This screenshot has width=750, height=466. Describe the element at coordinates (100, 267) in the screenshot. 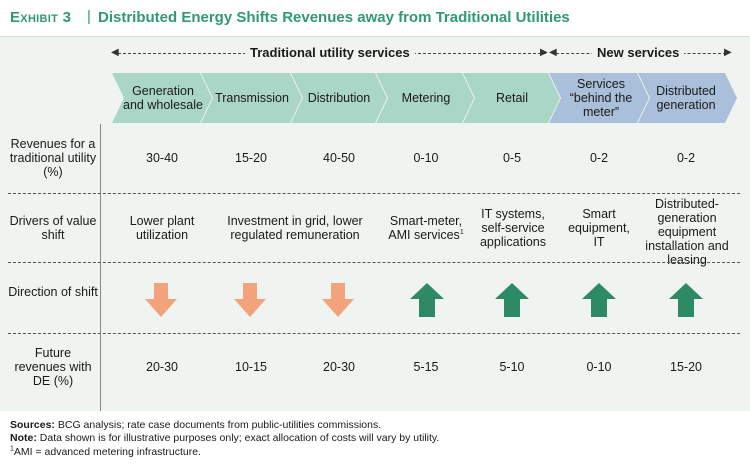

I see `label-column-divider` at that location.